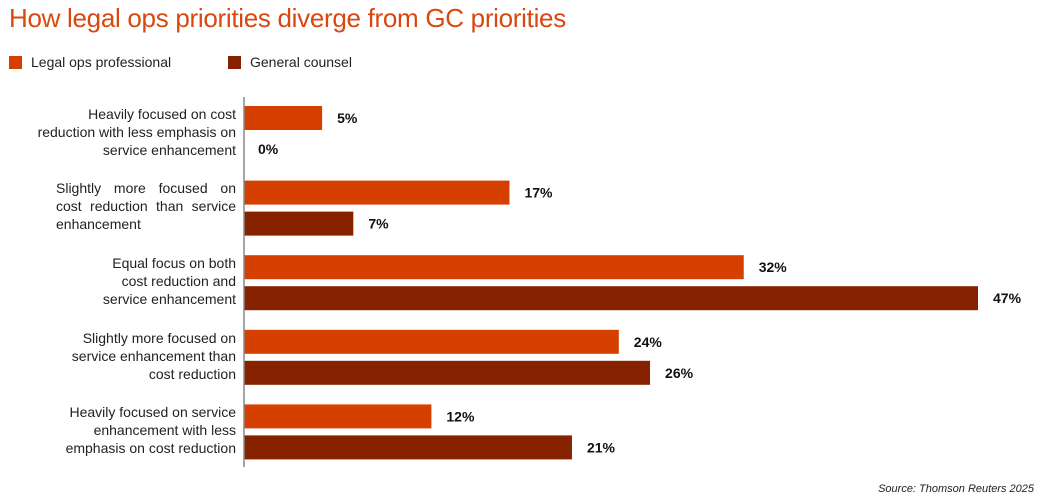 Image resolution: width=1042 pixels, height=503 pixels. What do you see at coordinates (773, 267) in the screenshot?
I see `data-label: 32%` at bounding box center [773, 267].